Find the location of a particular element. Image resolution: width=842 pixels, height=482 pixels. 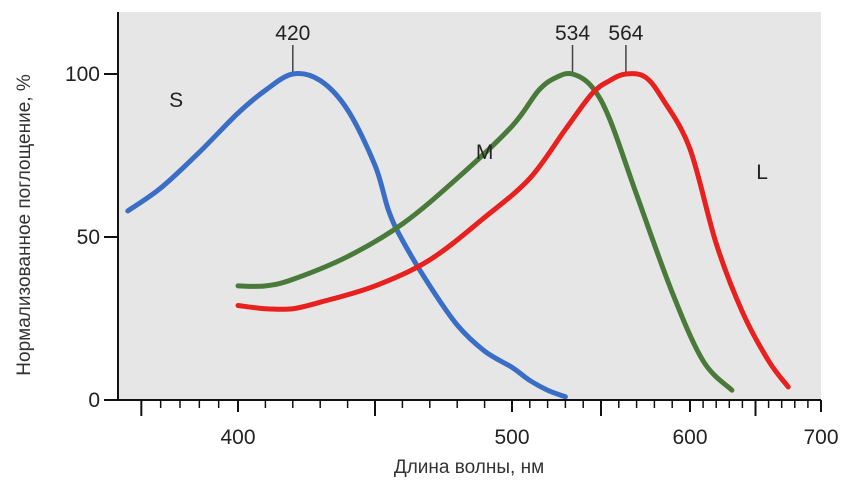

peak-label-m: 534 is located at coordinates (572, 33).